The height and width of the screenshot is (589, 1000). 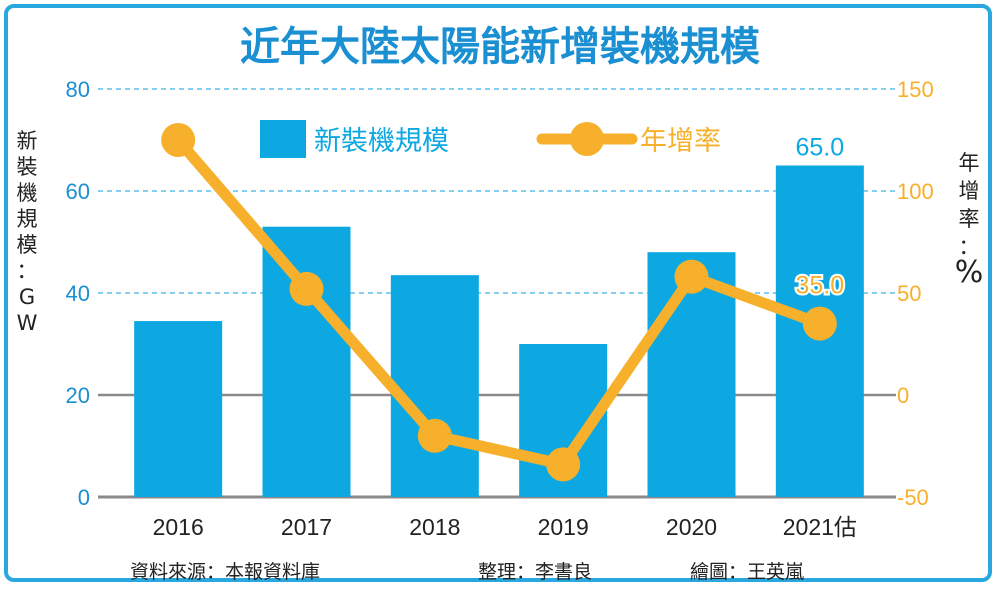 I want to click on right-tick-label: 150, so click(x=915, y=89).